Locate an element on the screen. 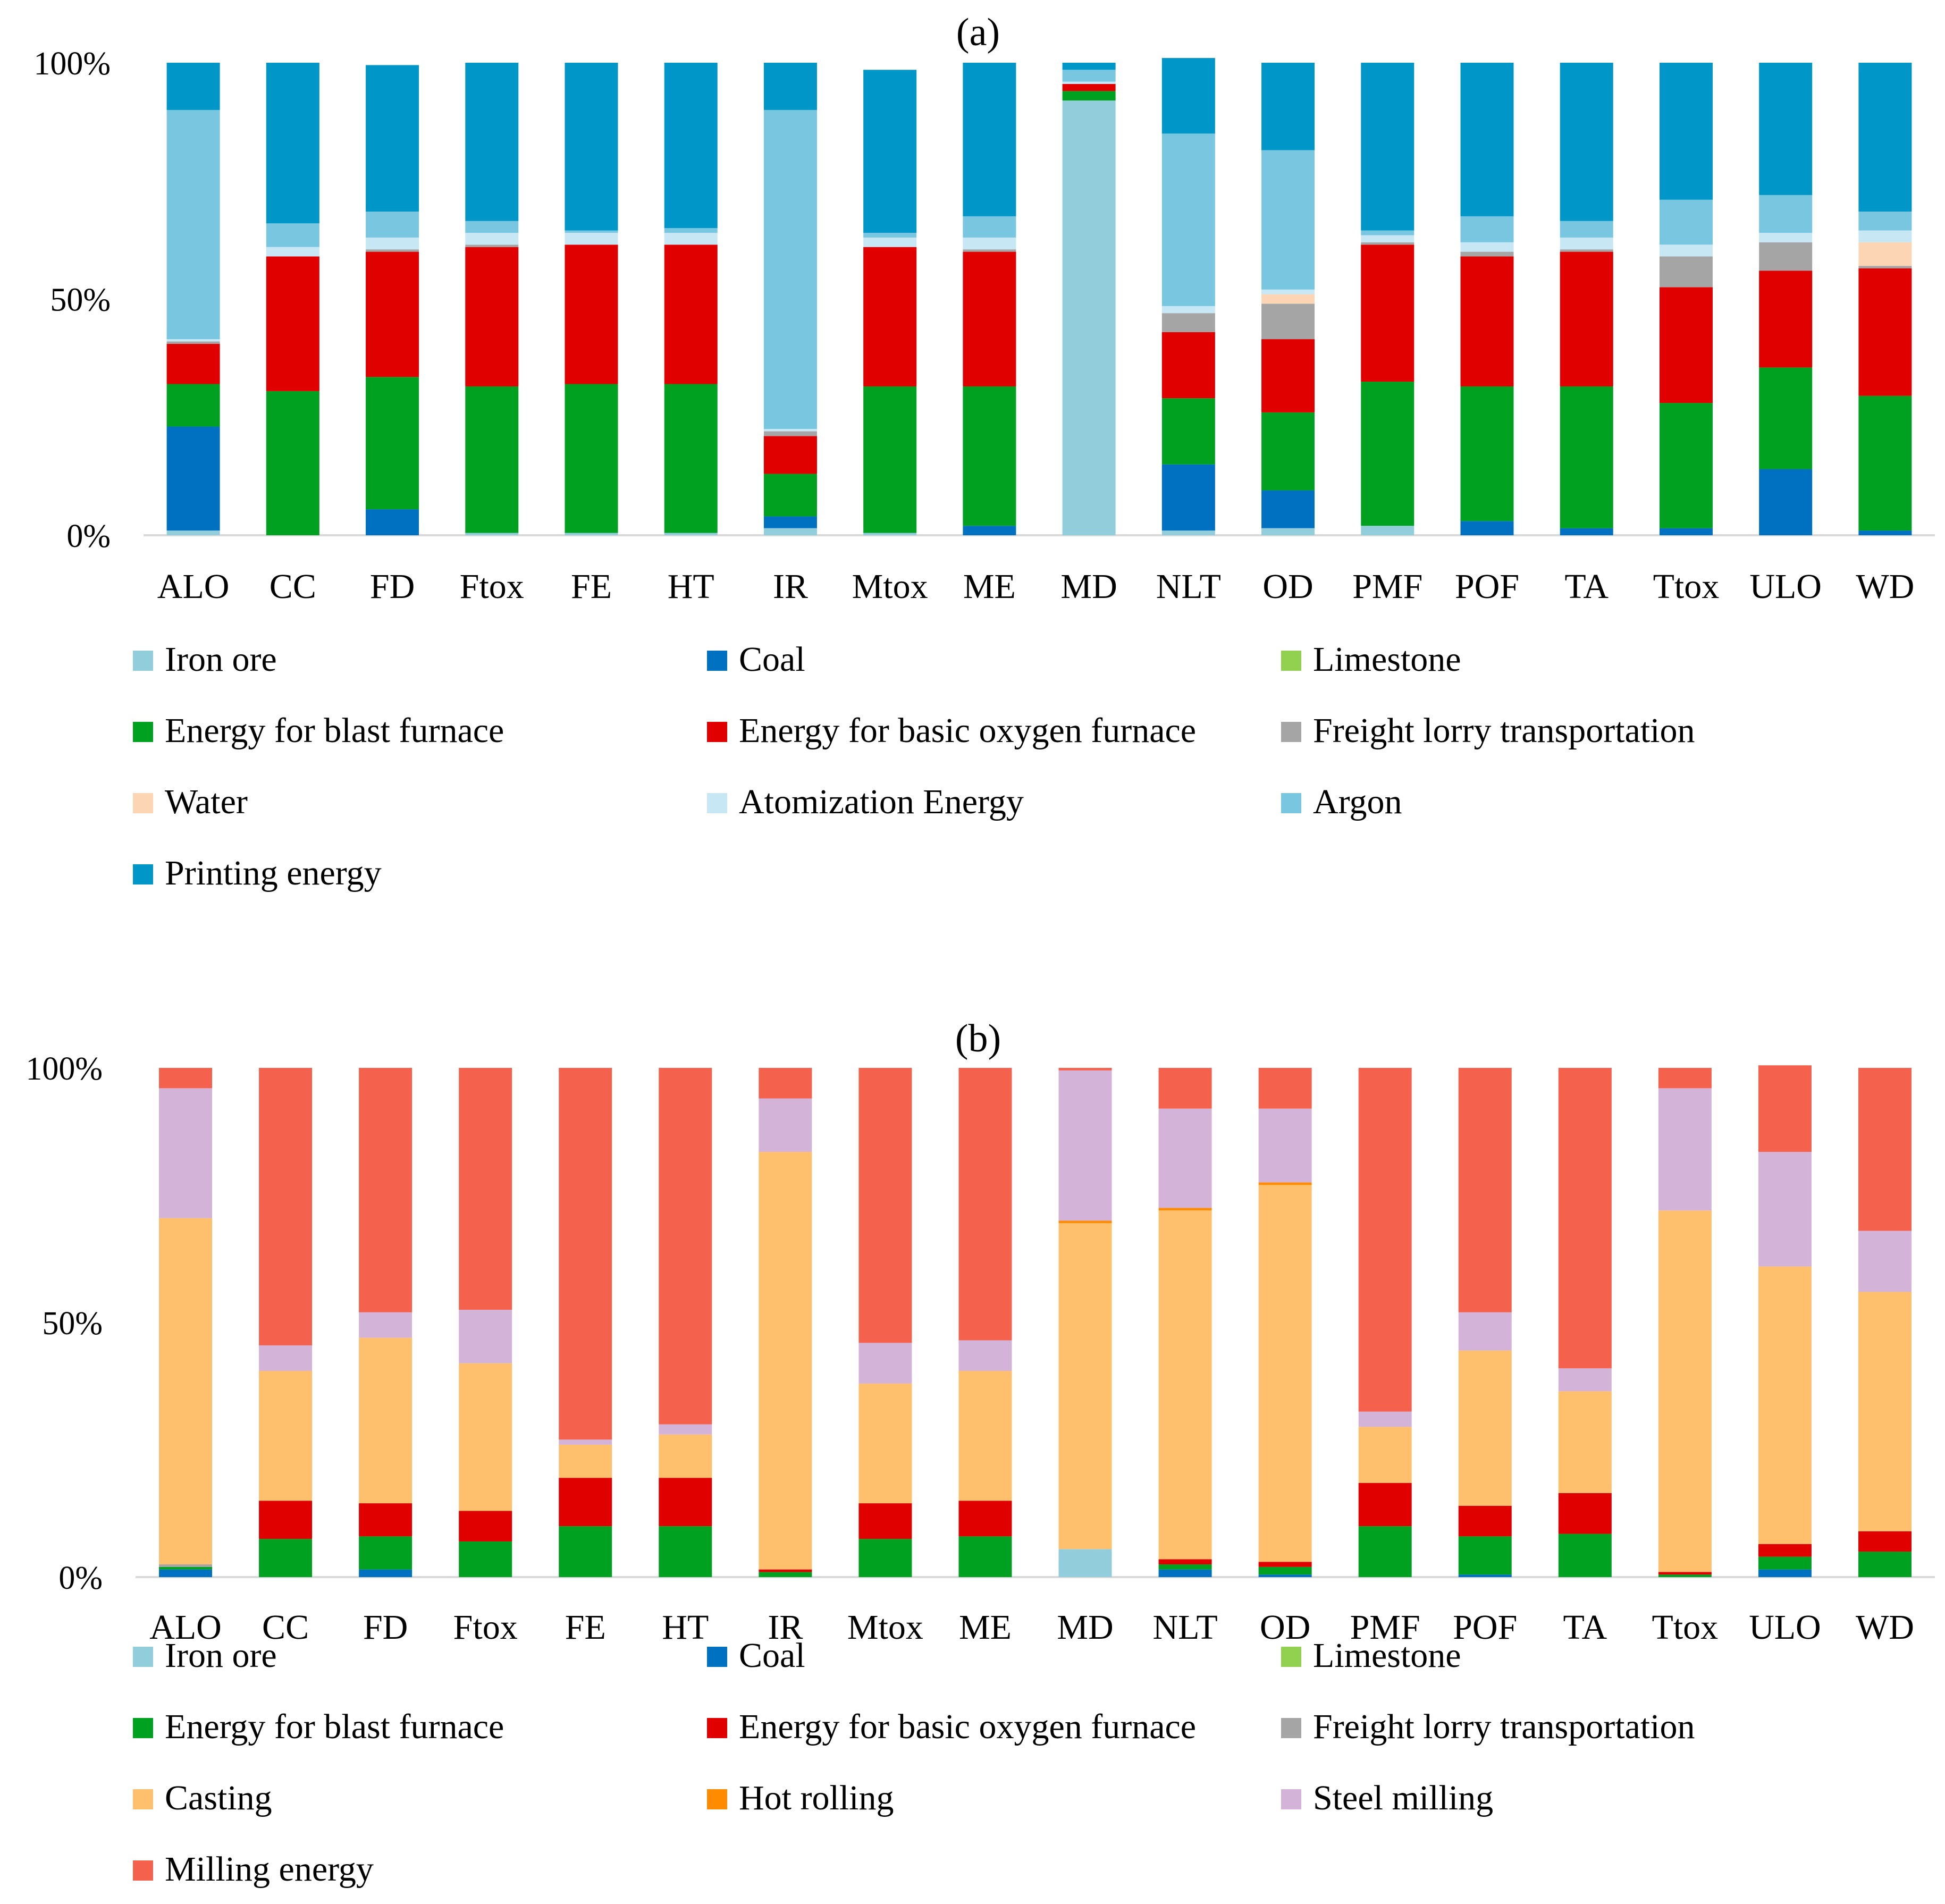 The height and width of the screenshot is (1904, 1945). chart-b-title: (b) is located at coordinates (978, 1038).